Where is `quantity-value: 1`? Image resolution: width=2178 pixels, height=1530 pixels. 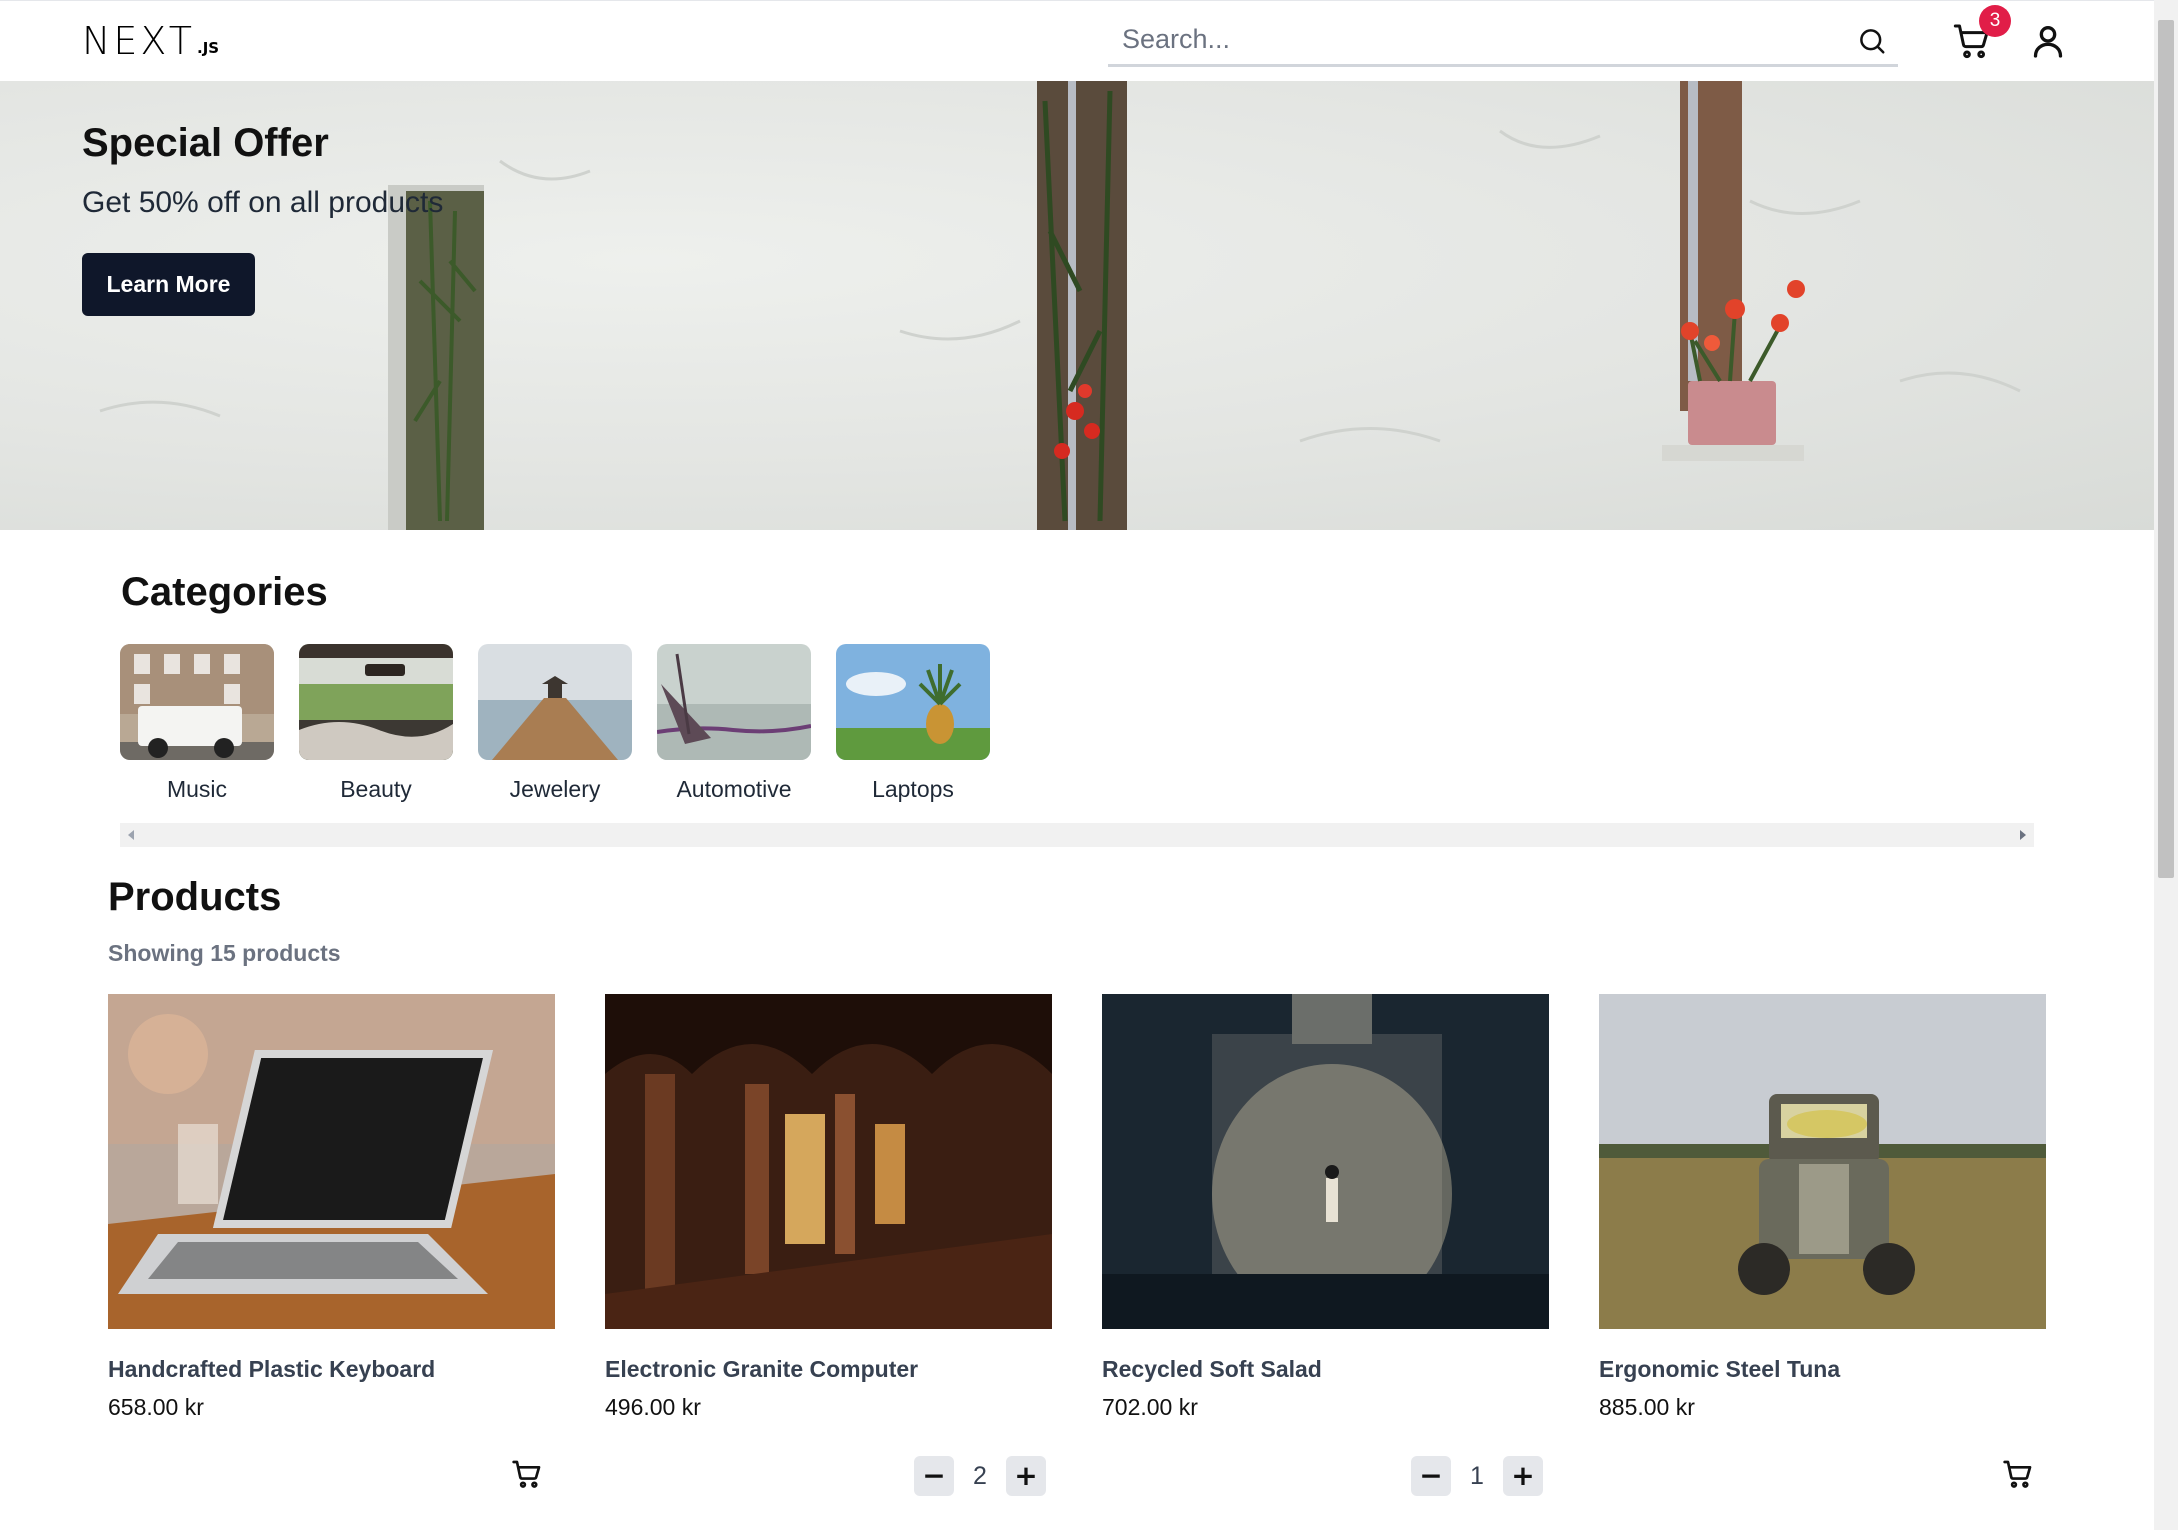 quantity-value: 1 is located at coordinates (1477, 1475).